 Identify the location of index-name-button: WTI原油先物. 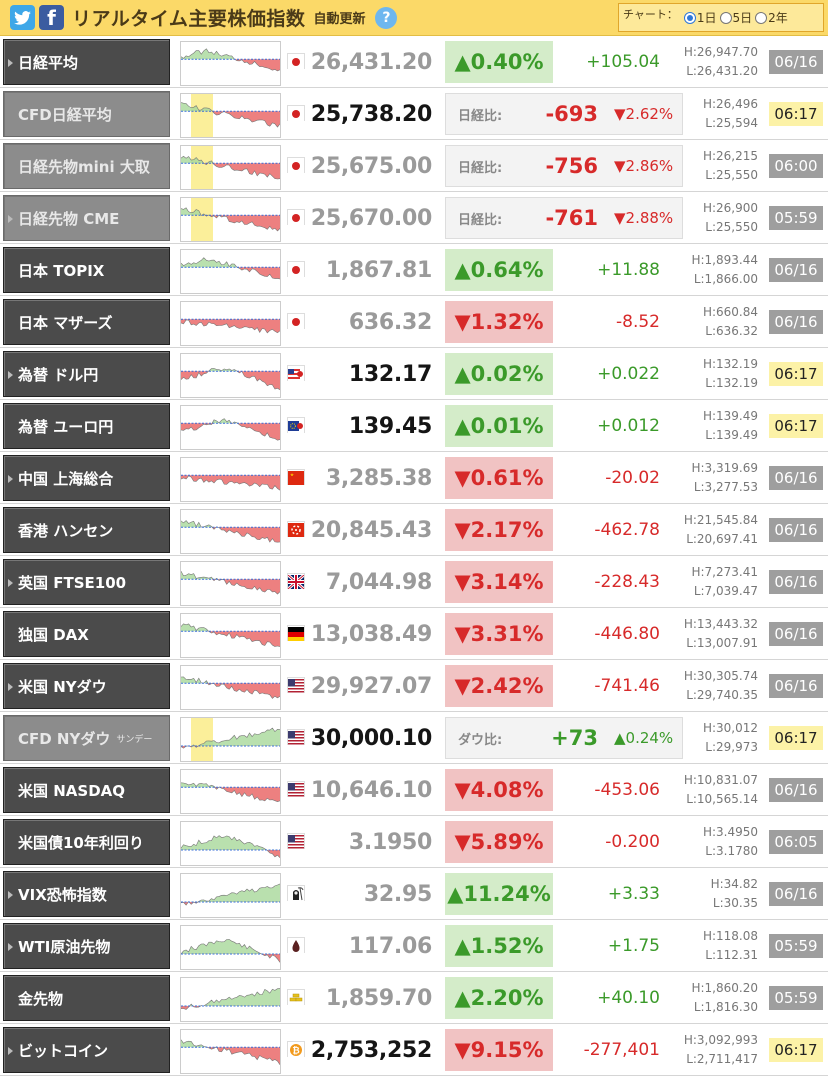
(86, 946).